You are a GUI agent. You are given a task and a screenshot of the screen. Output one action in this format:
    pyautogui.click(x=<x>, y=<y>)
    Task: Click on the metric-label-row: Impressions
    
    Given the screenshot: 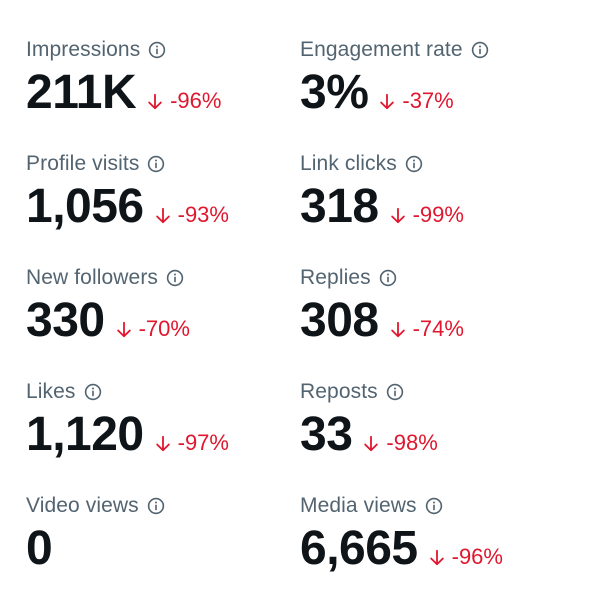 What is the action you would take?
    pyautogui.click(x=163, y=50)
    